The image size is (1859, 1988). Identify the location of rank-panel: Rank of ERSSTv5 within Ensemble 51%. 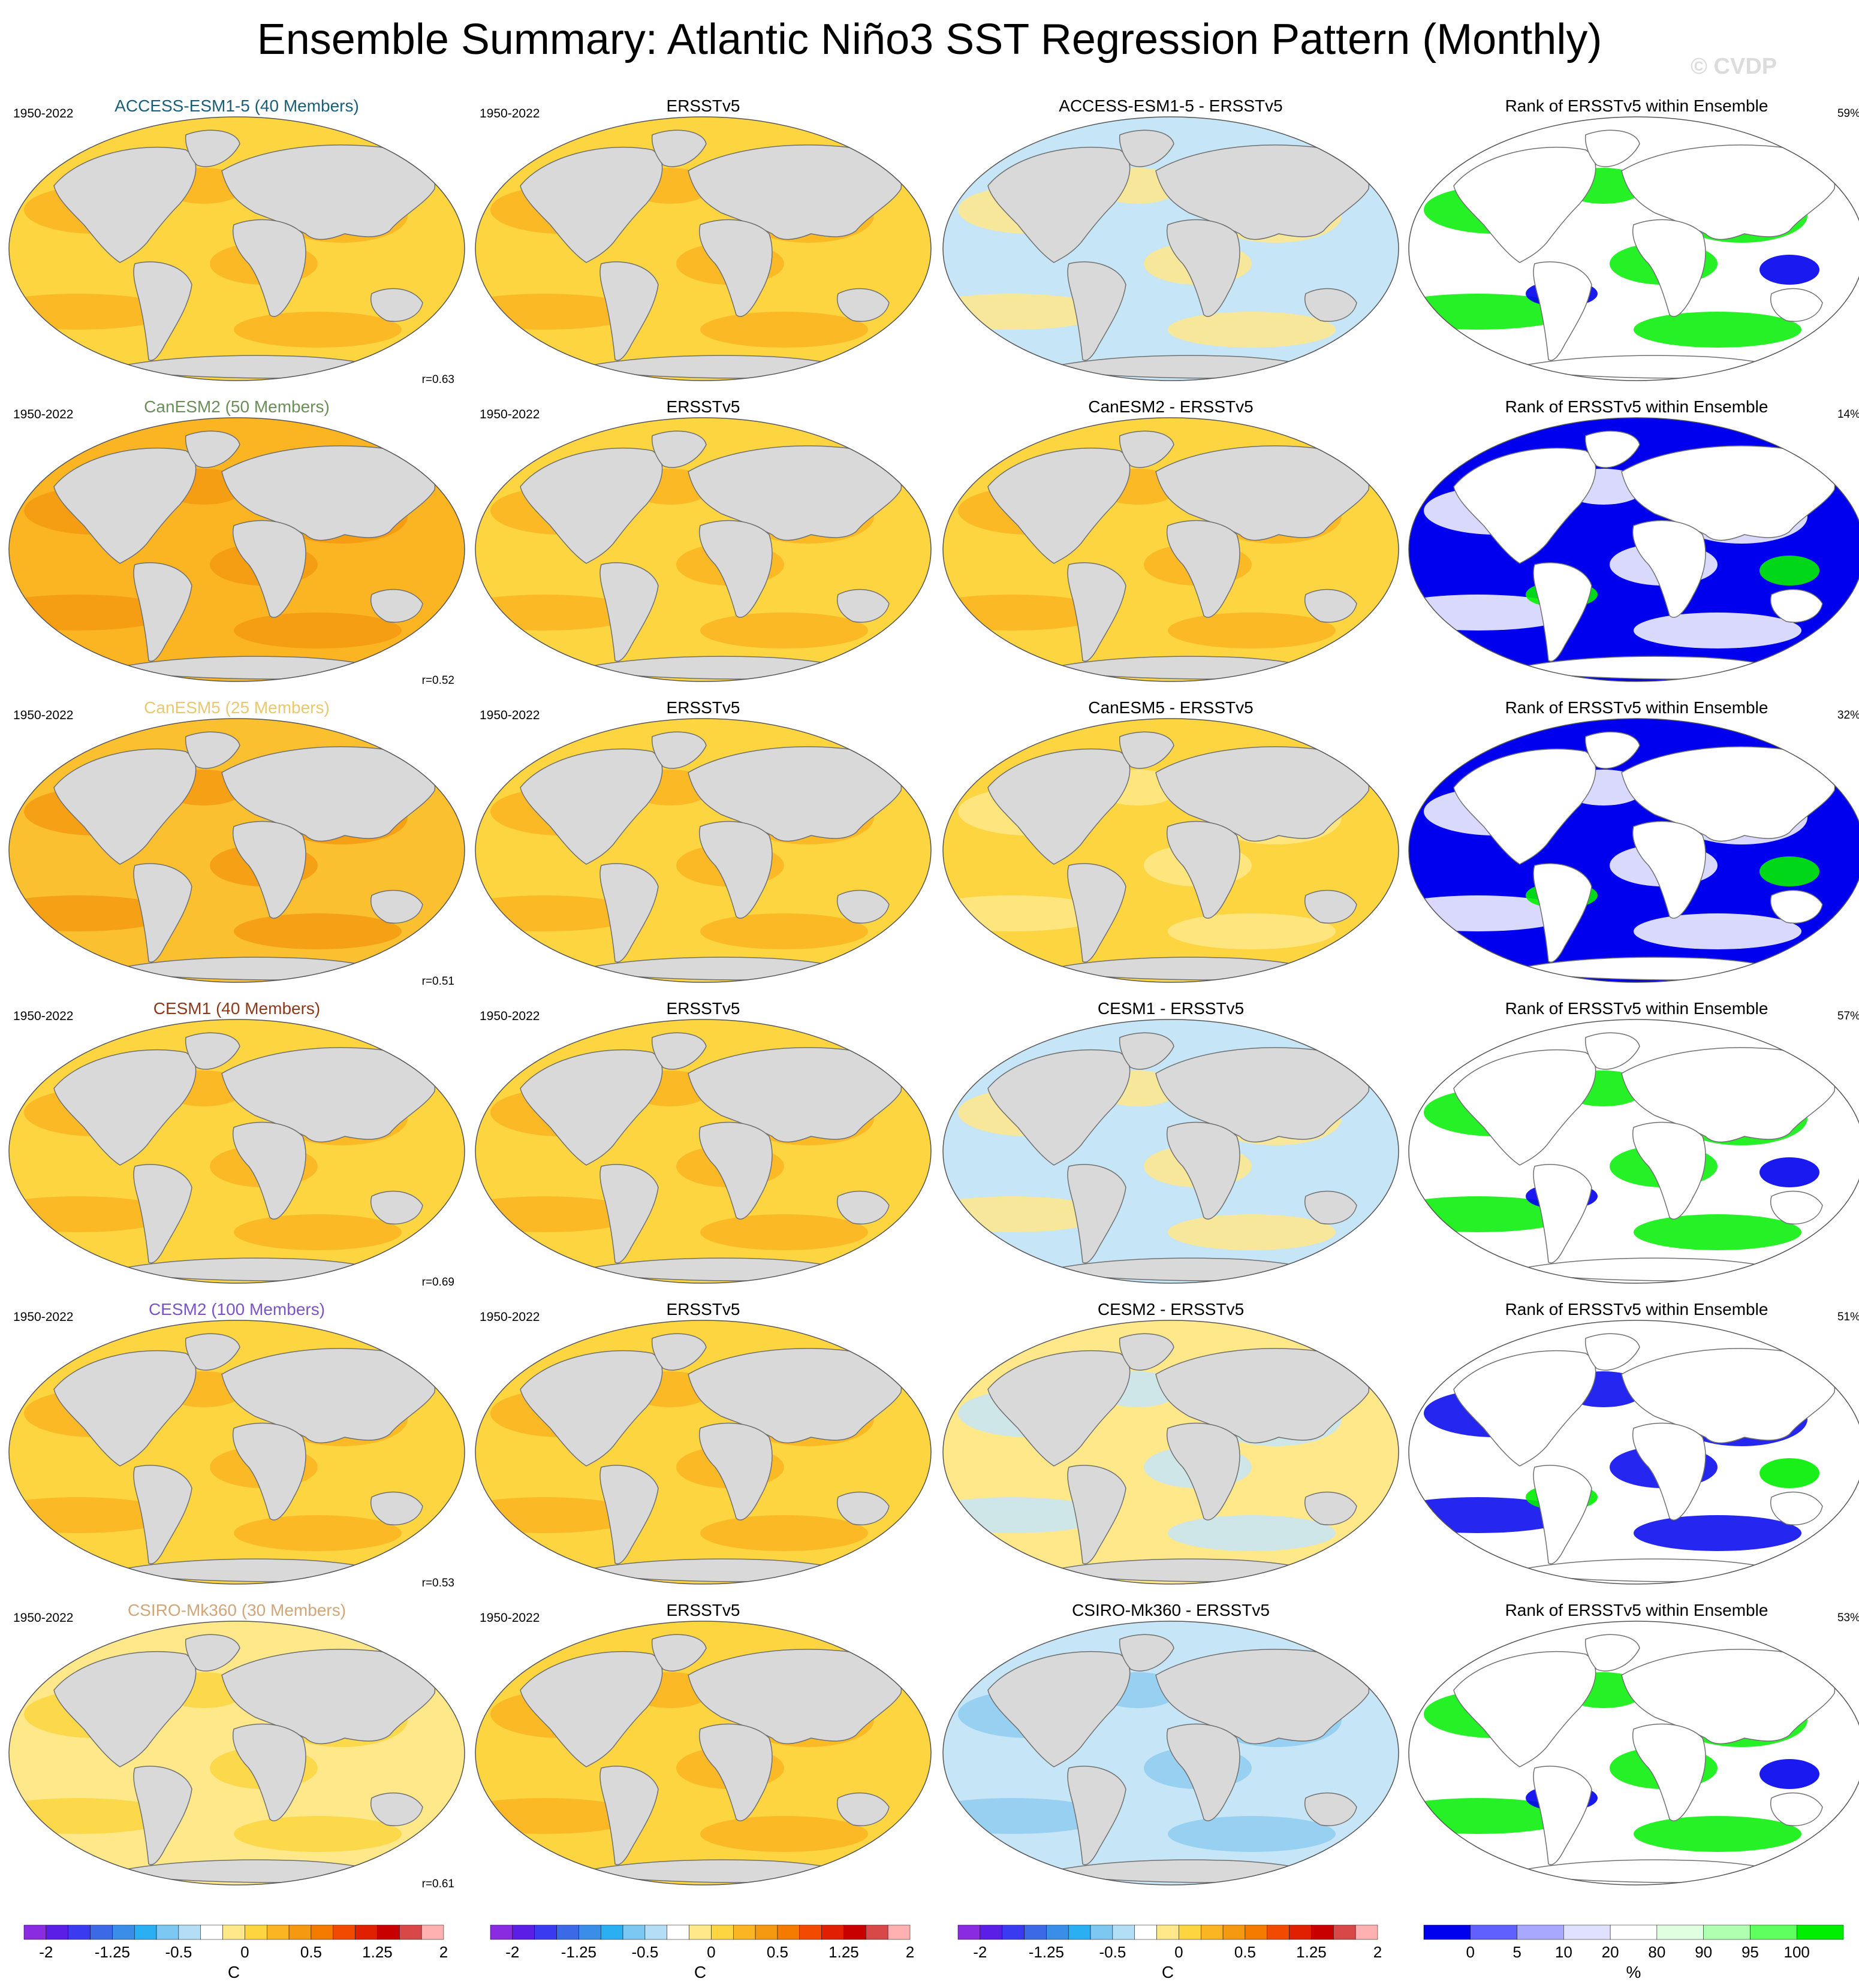
(1632, 1449).